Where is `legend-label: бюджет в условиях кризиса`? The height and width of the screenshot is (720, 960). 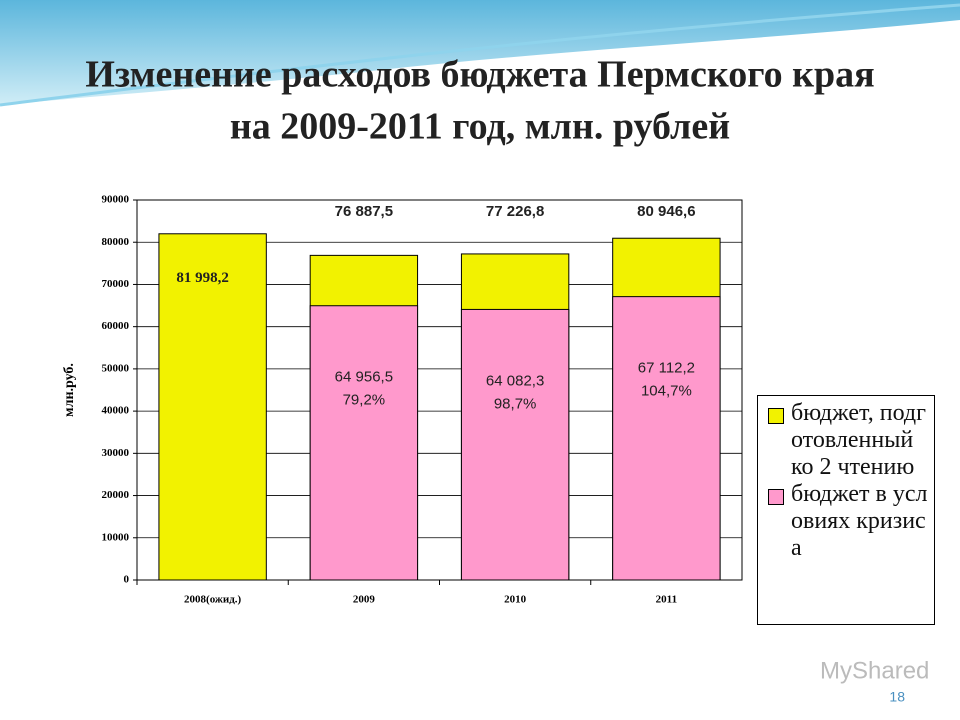
legend-label: бюджет в условиях кризиса is located at coordinates (859, 521).